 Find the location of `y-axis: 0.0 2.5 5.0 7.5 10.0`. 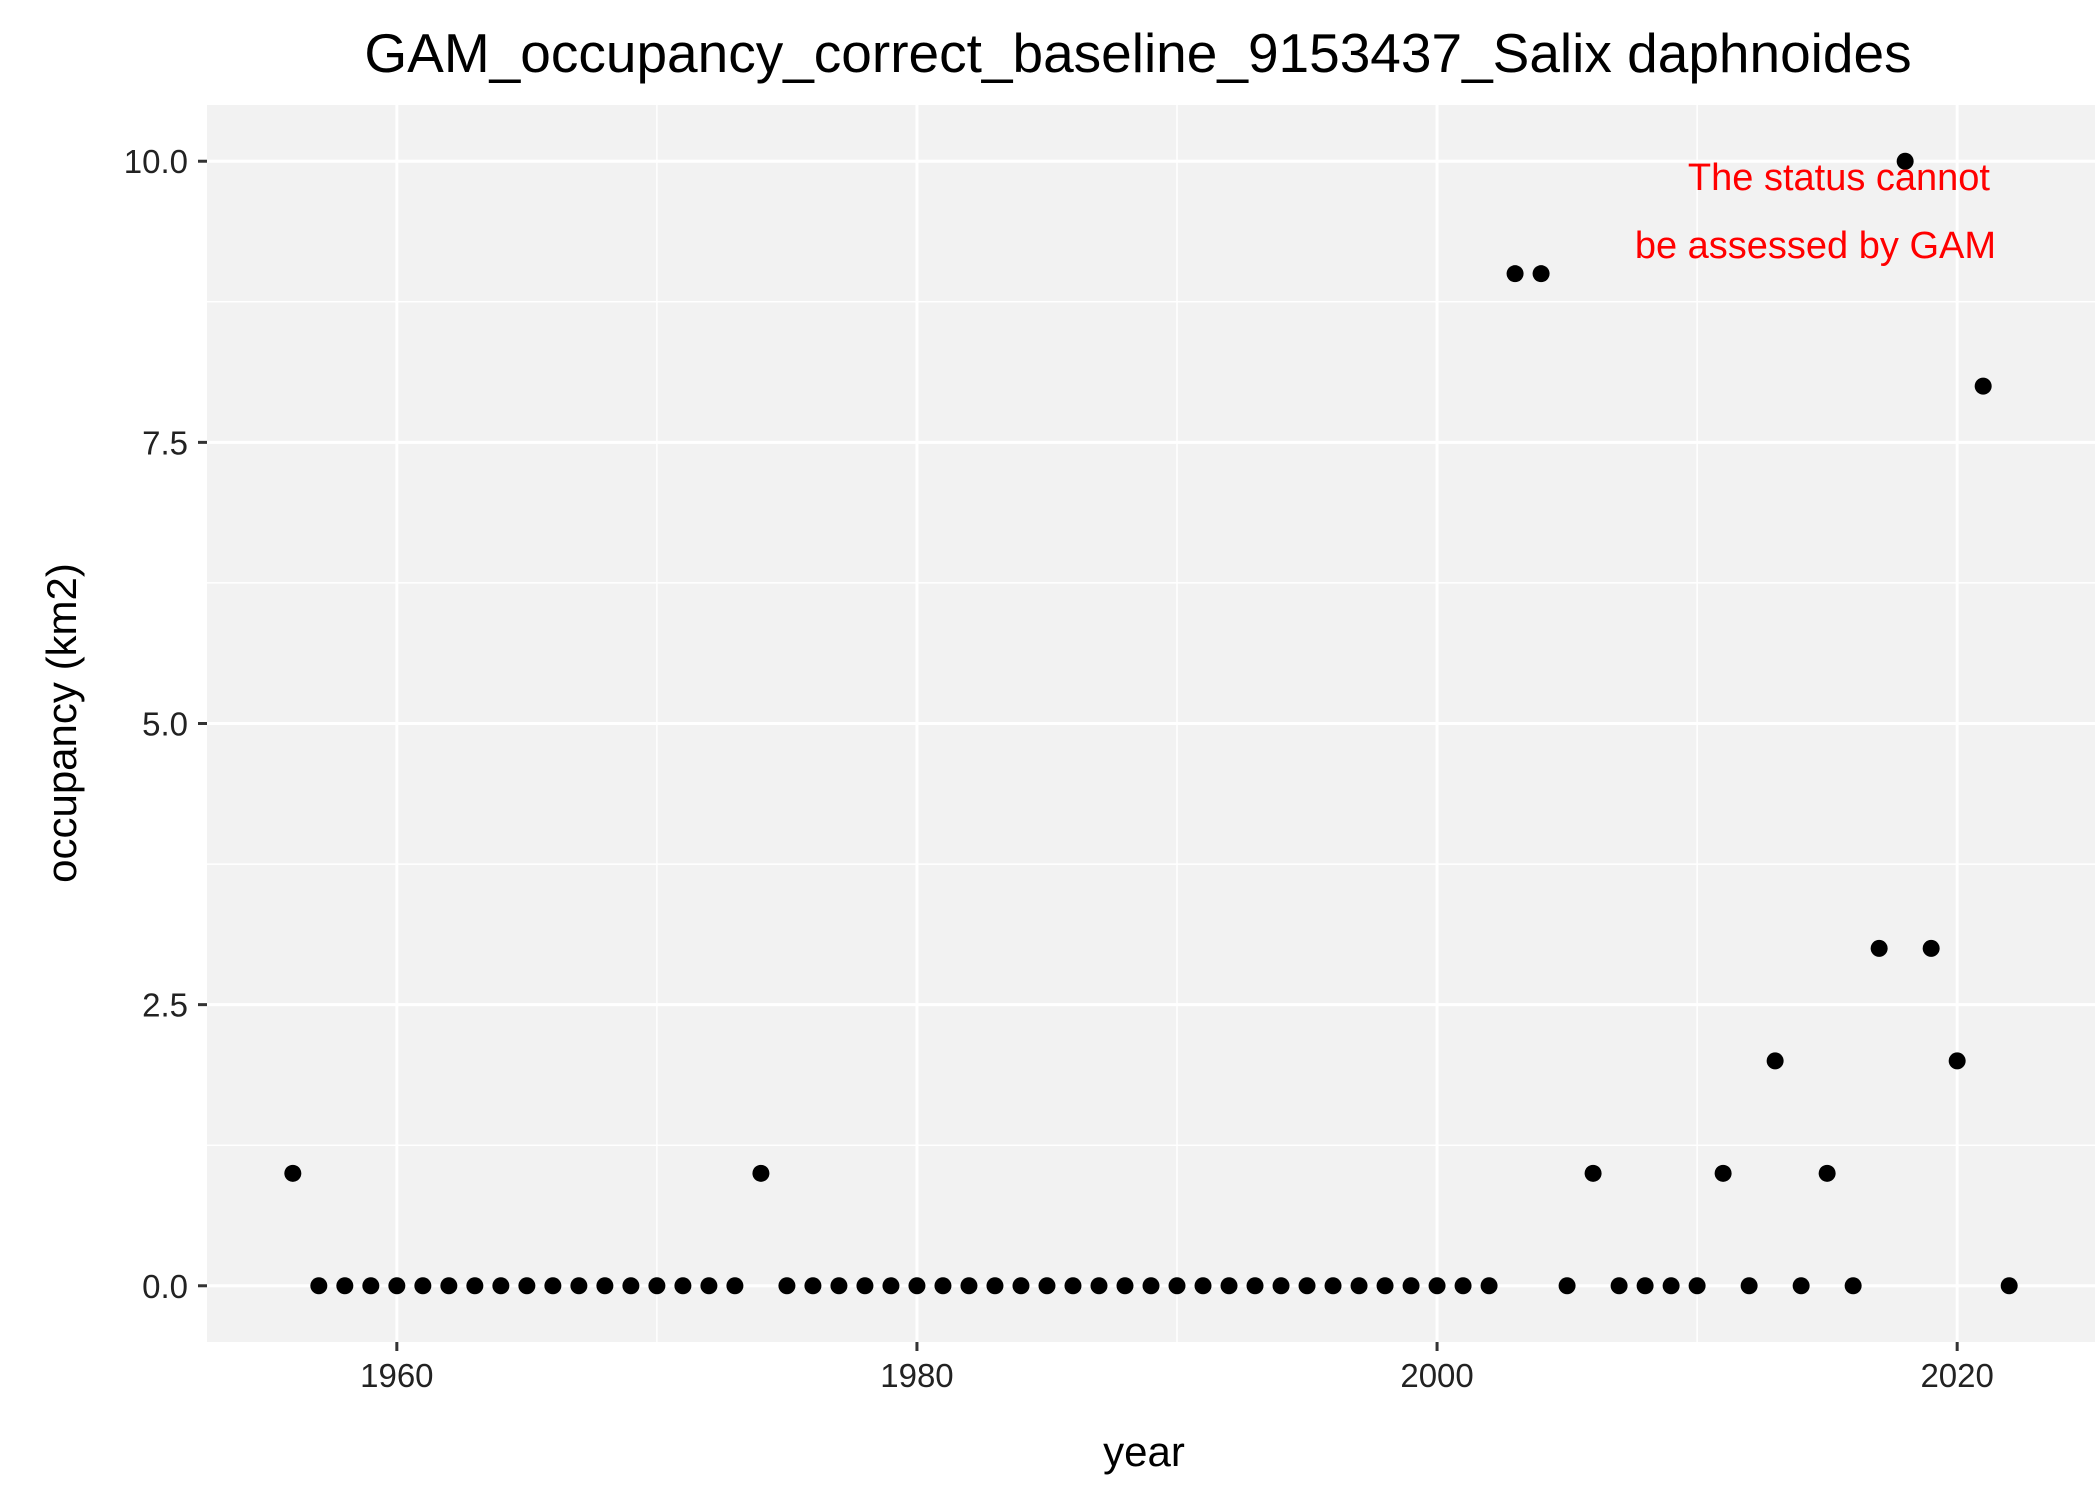

y-axis: 0.0 2.5 5.0 7.5 10.0 is located at coordinates (165, 724).